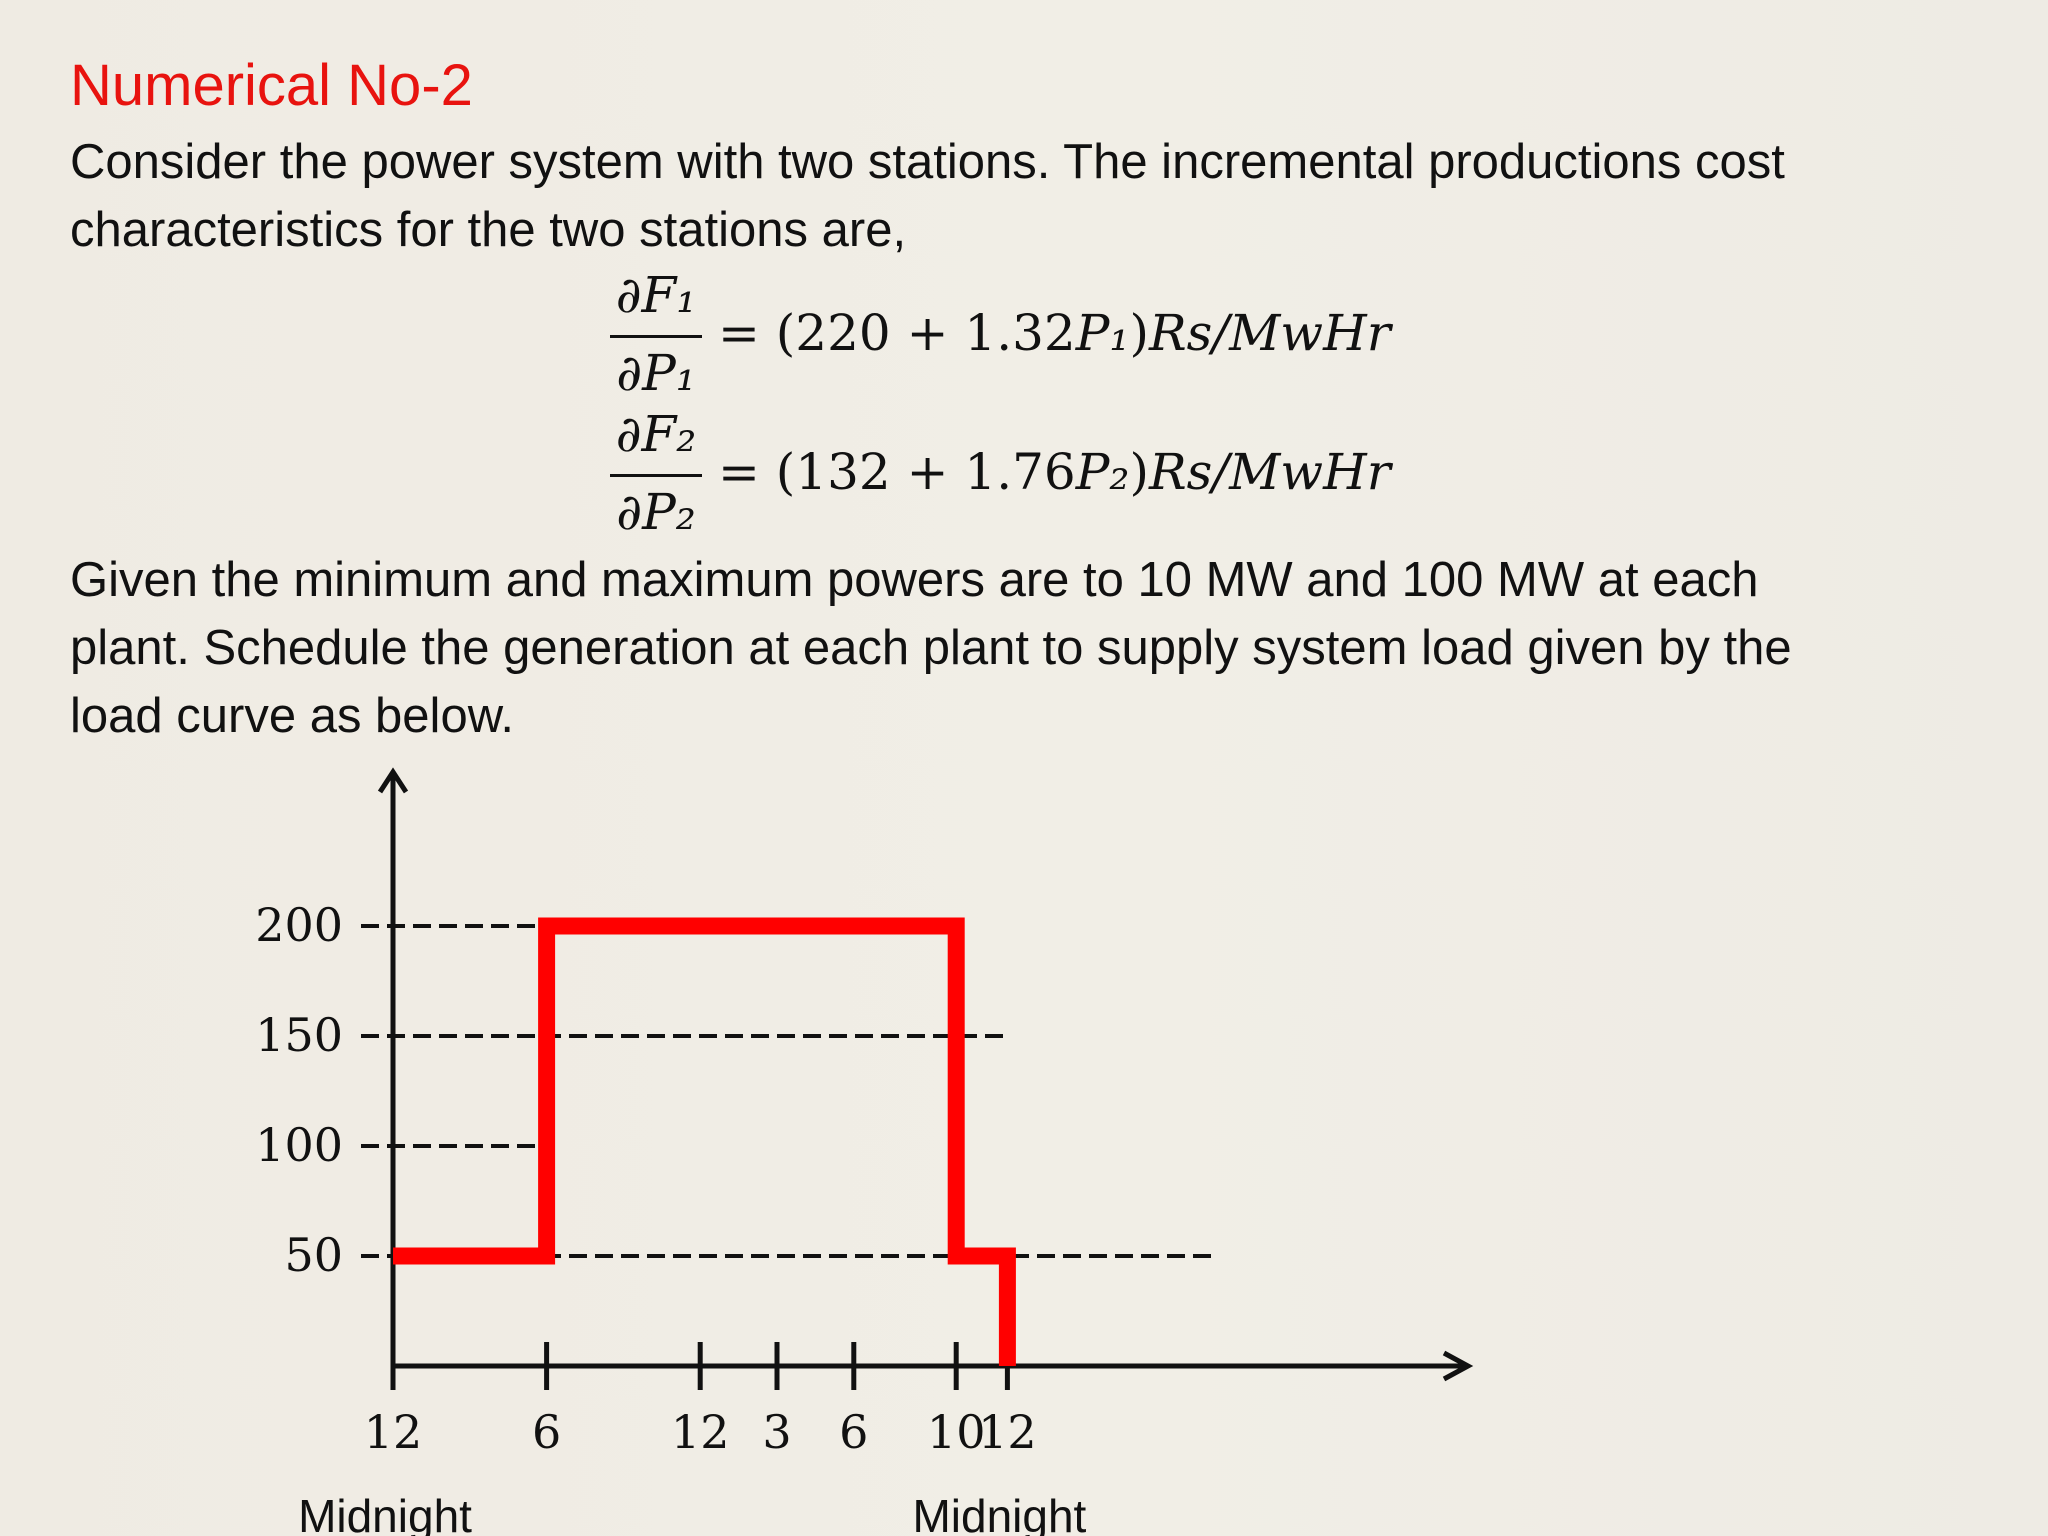 The height and width of the screenshot is (1536, 2048). What do you see at coordinates (704, 1141) in the screenshot?
I see `load-curve-series` at bounding box center [704, 1141].